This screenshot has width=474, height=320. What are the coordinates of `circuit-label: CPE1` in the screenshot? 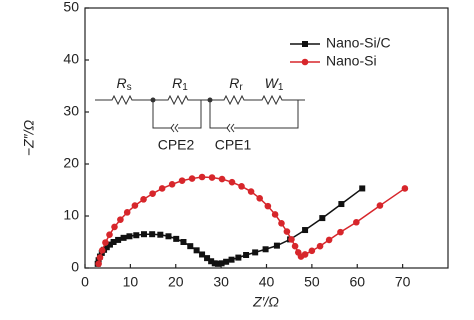 It's located at (233, 145).